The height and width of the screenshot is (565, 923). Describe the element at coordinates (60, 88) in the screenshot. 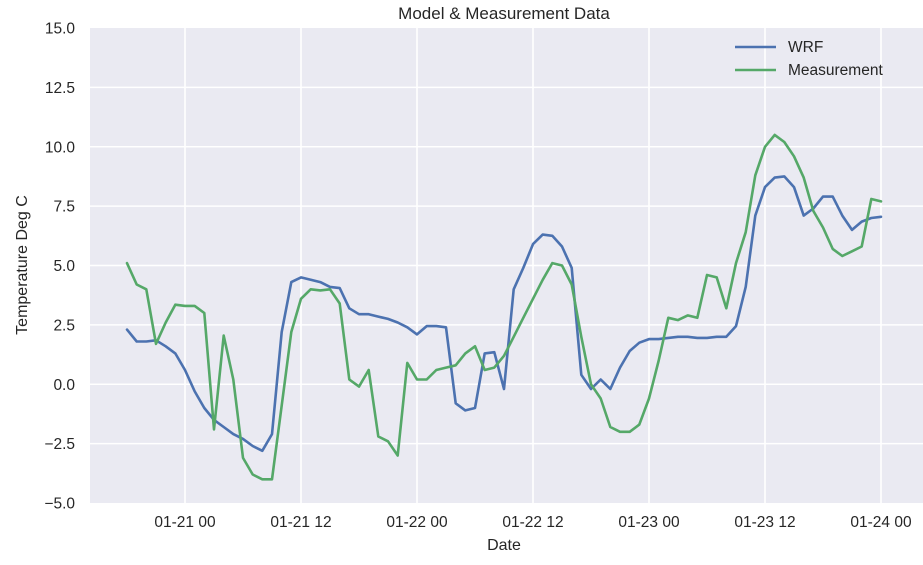

I see `y-tick-label: 12.5` at that location.